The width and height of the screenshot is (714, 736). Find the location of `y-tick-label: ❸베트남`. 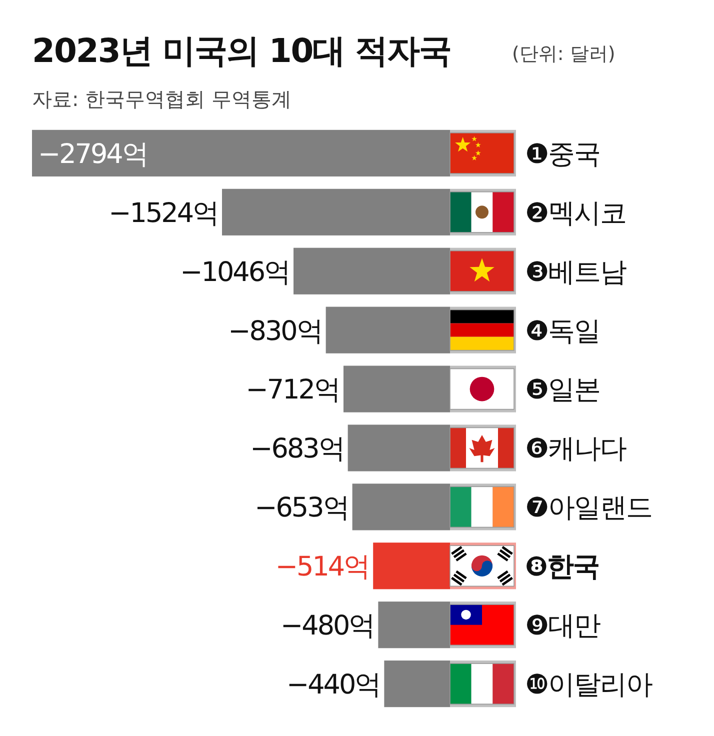

y-tick-label: ❸베트남 is located at coordinates (576, 272).